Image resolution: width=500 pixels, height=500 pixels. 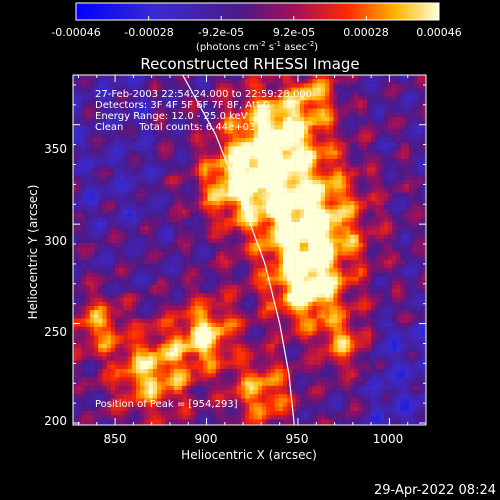 What do you see at coordinates (221, 32) in the screenshot?
I see `colorbar-tick-label: -9.2e-05` at bounding box center [221, 32].